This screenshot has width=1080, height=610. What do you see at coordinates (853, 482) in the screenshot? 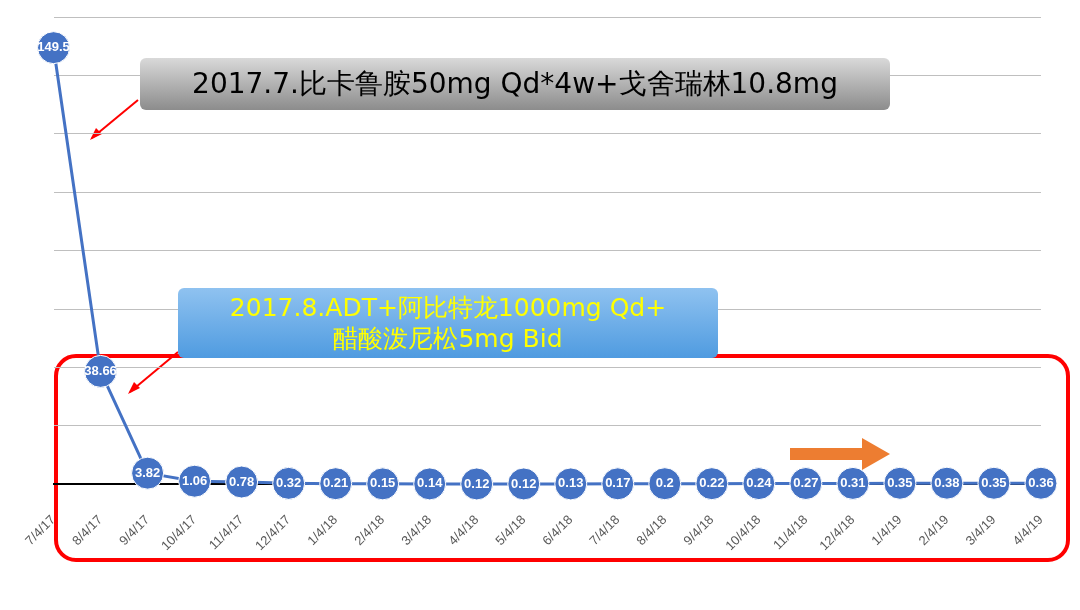
I see `data-label: 0.31` at bounding box center [853, 482].